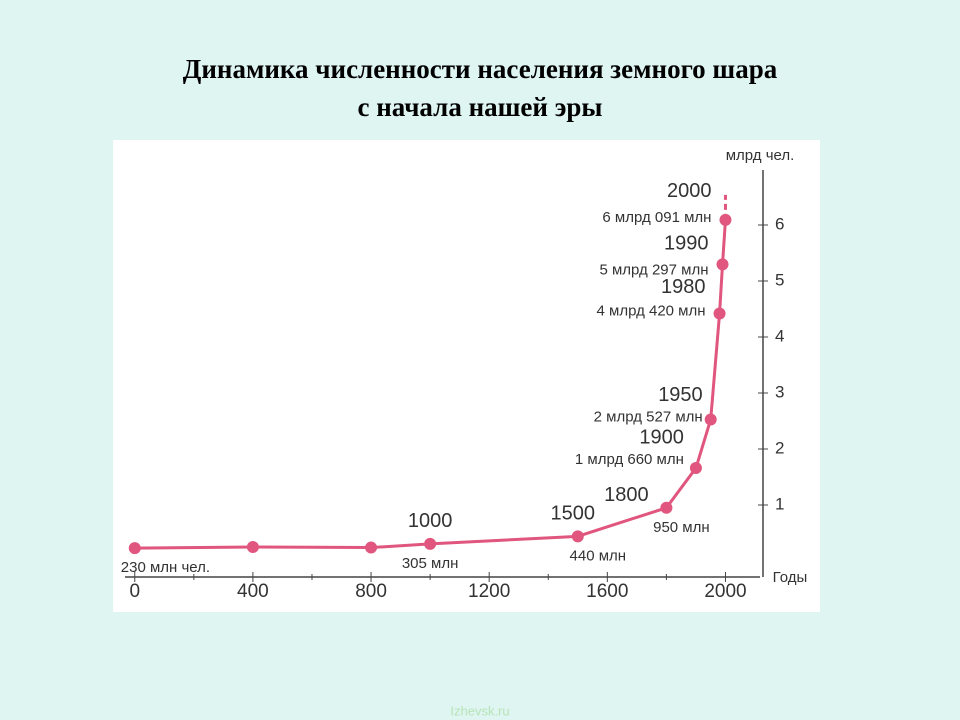 The height and width of the screenshot is (720, 960). Describe the element at coordinates (779, 447) in the screenshot. I see `y-tick-label: 2` at that location.